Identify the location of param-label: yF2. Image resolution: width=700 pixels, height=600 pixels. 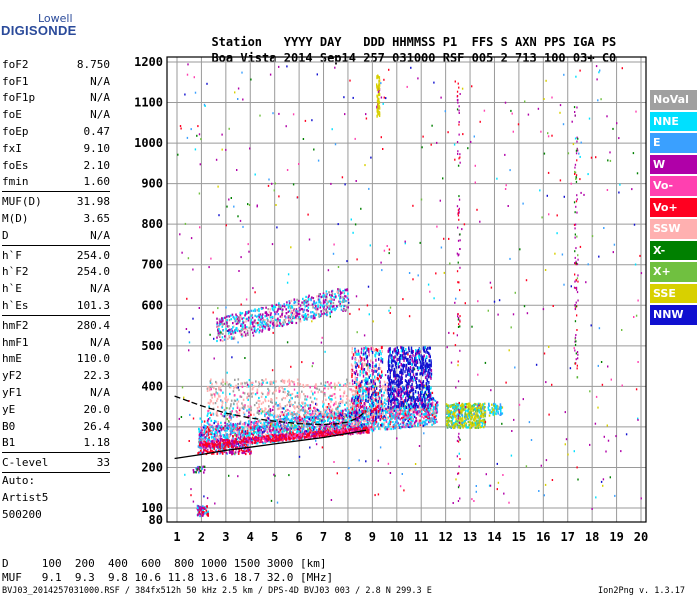
(12, 376).